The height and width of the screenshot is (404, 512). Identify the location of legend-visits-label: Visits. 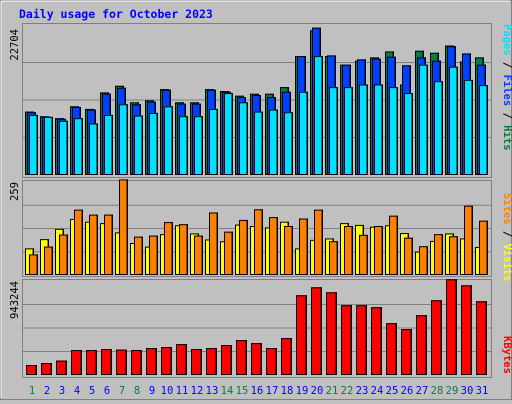
(506, 263).